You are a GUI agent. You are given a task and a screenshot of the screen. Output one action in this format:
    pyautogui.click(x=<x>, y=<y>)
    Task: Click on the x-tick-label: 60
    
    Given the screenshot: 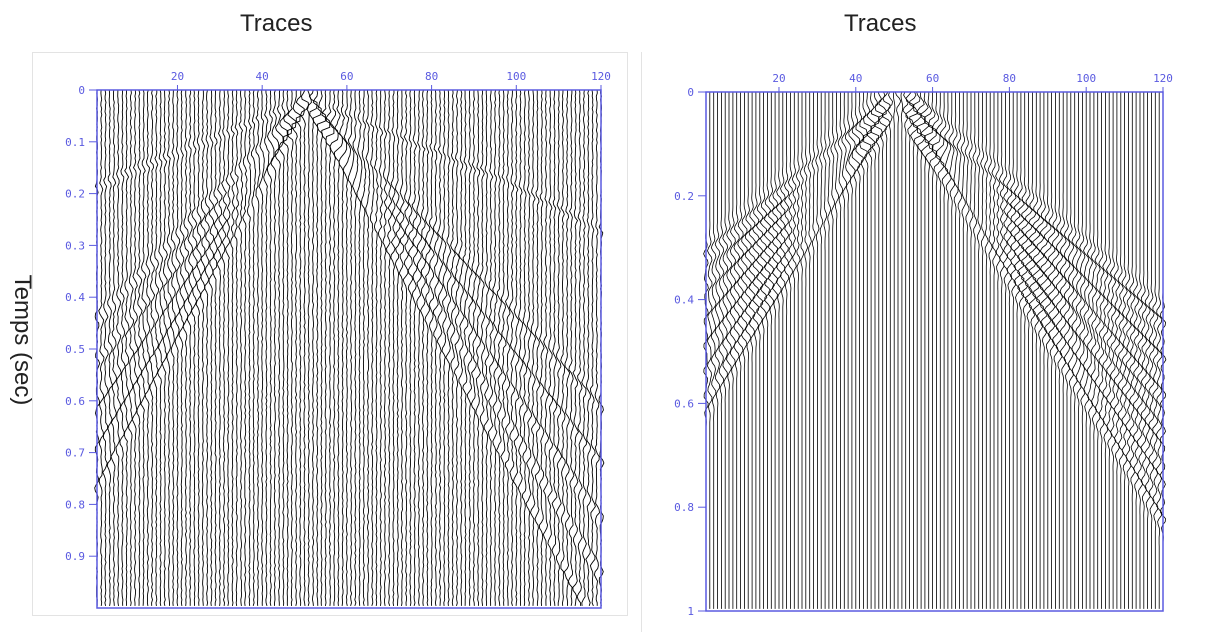 What is the action you would take?
    pyautogui.click(x=932, y=78)
    